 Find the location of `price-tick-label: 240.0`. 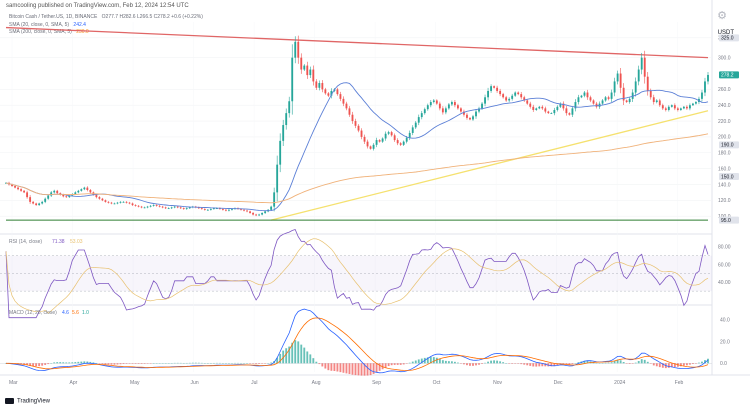

price-tick-label: 240.0 is located at coordinates (724, 106).